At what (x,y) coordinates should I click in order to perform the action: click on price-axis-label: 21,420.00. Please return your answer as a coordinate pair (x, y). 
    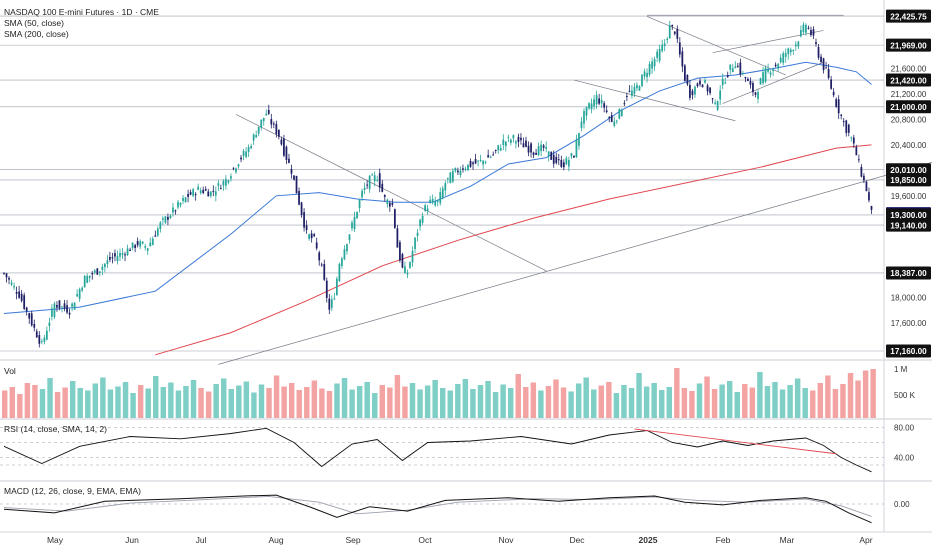
    Looking at the image, I should click on (908, 80).